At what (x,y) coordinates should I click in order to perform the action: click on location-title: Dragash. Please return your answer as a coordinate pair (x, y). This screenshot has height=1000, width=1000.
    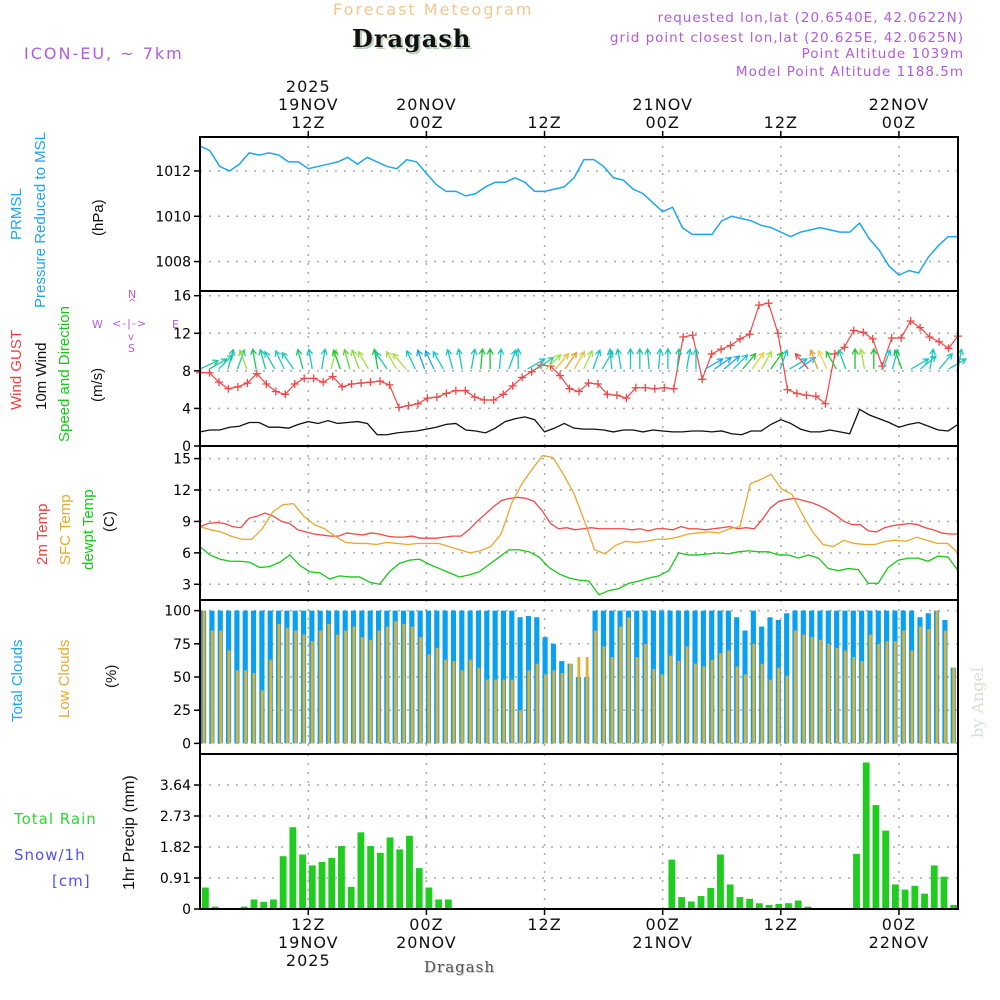
    Looking at the image, I should click on (412, 38).